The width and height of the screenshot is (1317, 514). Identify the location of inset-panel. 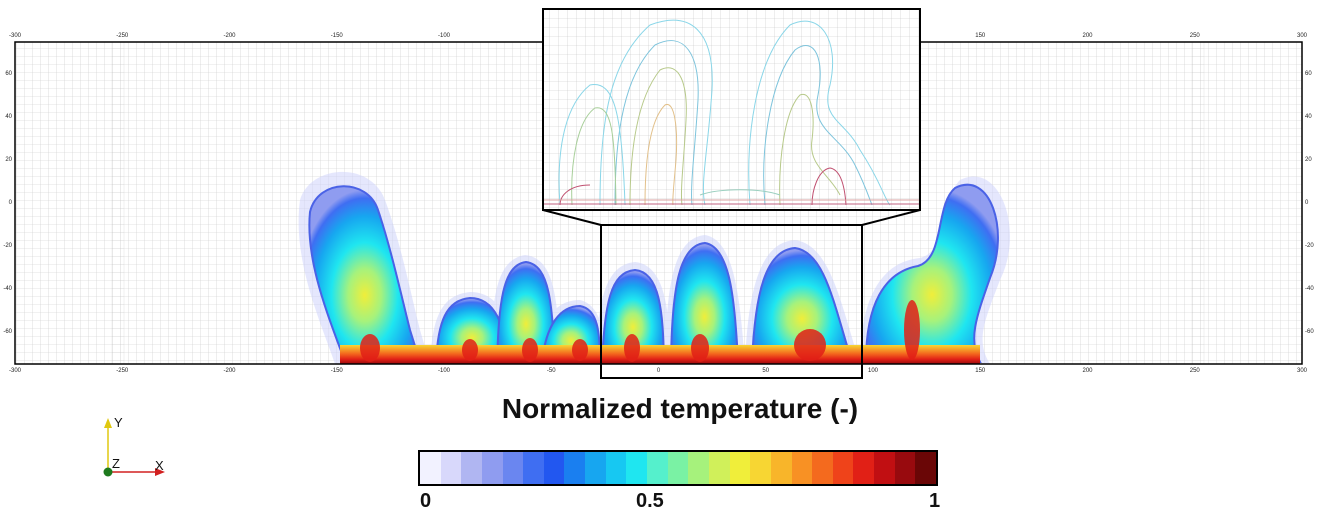
(731, 109).